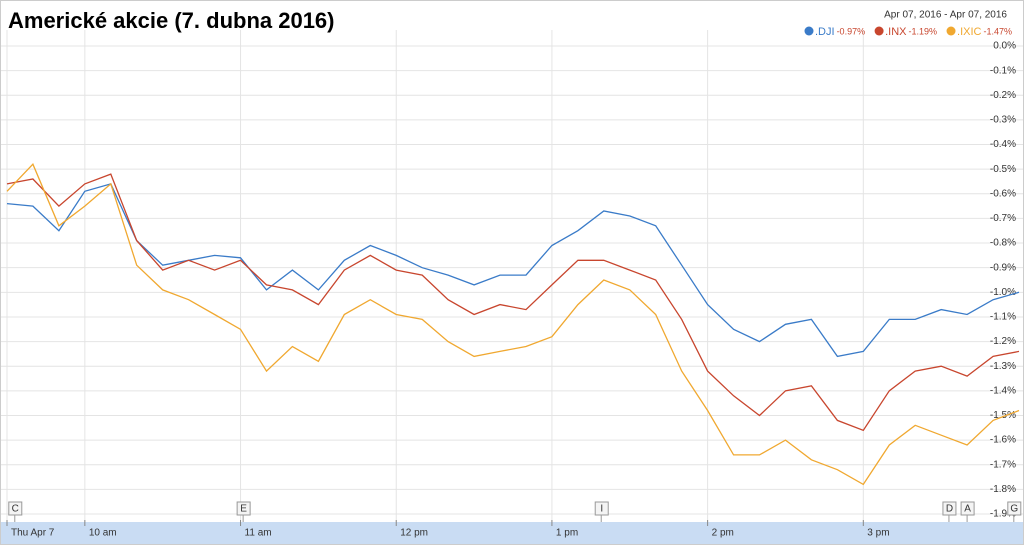  I want to click on flag-label: C, so click(15, 509).